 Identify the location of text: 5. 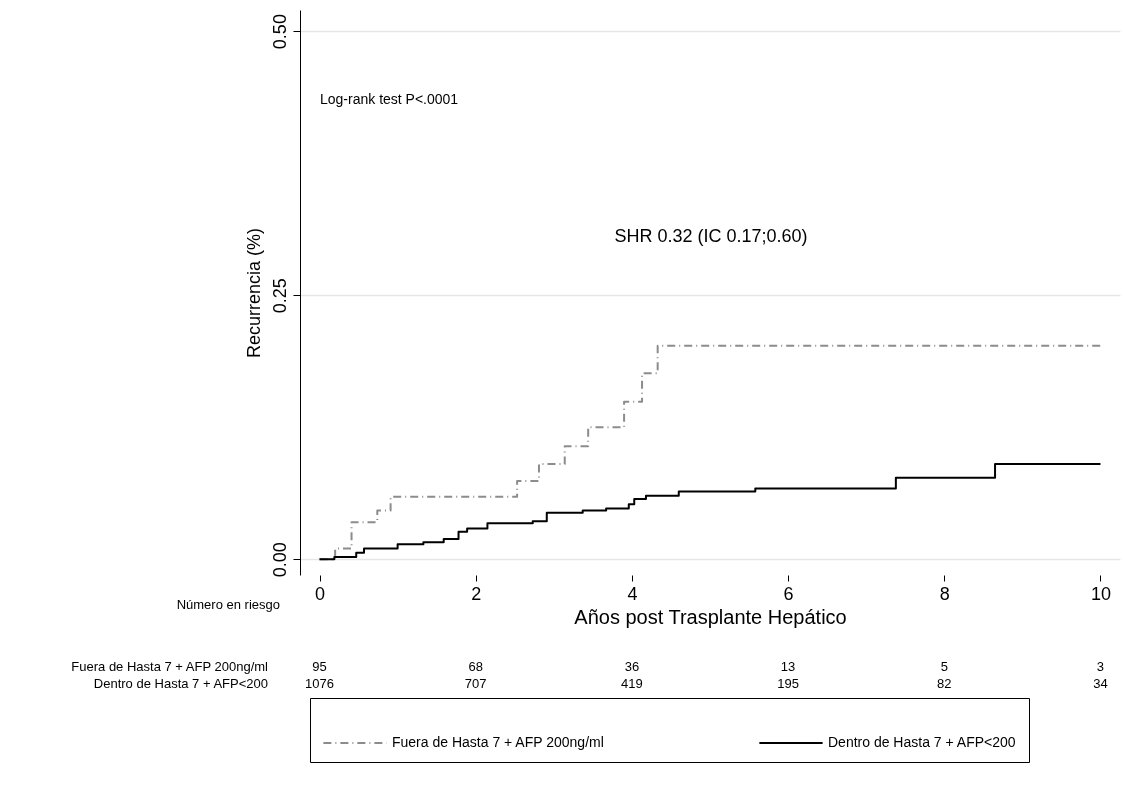
(944, 666).